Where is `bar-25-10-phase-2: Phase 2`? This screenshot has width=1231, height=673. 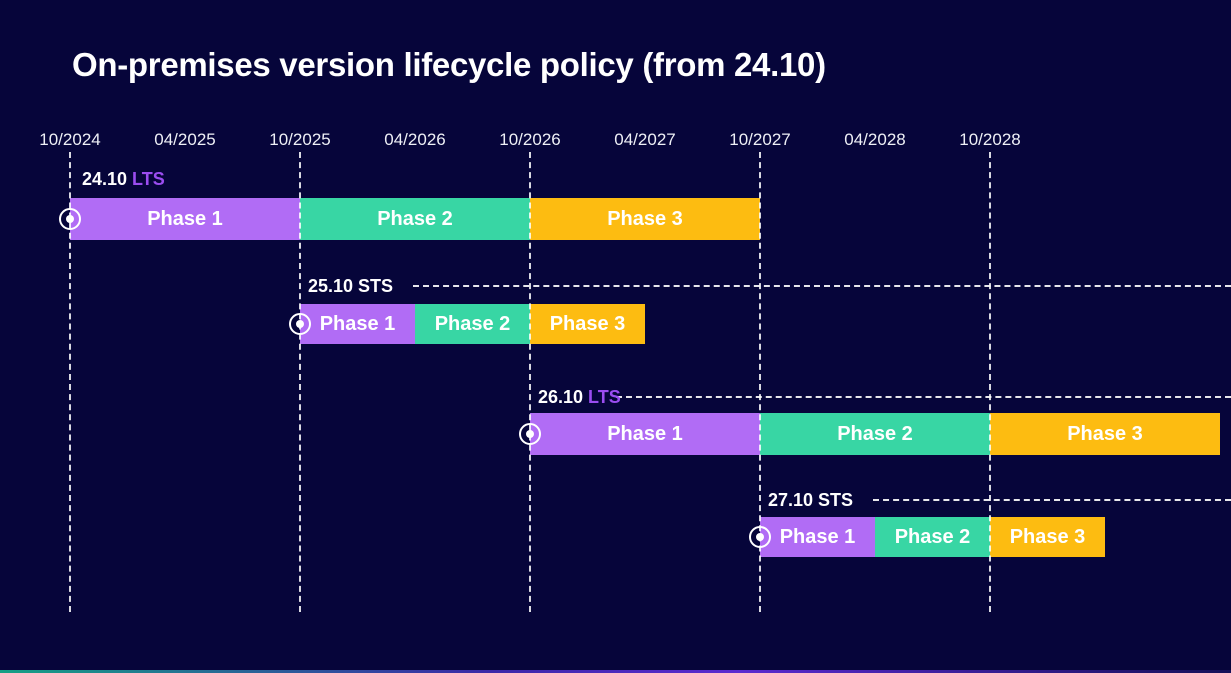 bar-25-10-phase-2: Phase 2 is located at coordinates (472, 324).